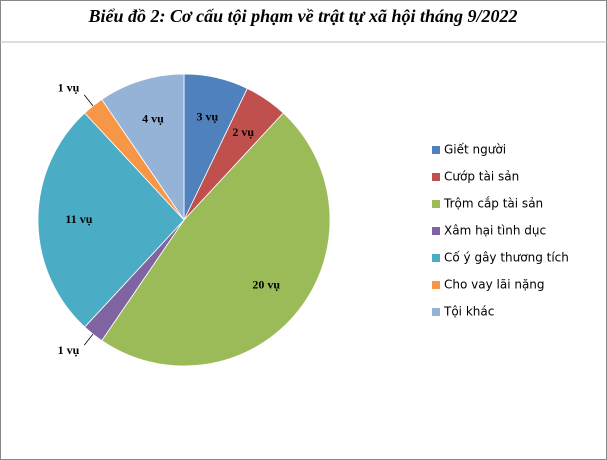  What do you see at coordinates (78, 219) in the screenshot?
I see `data-label: 11 vụ` at bounding box center [78, 219].